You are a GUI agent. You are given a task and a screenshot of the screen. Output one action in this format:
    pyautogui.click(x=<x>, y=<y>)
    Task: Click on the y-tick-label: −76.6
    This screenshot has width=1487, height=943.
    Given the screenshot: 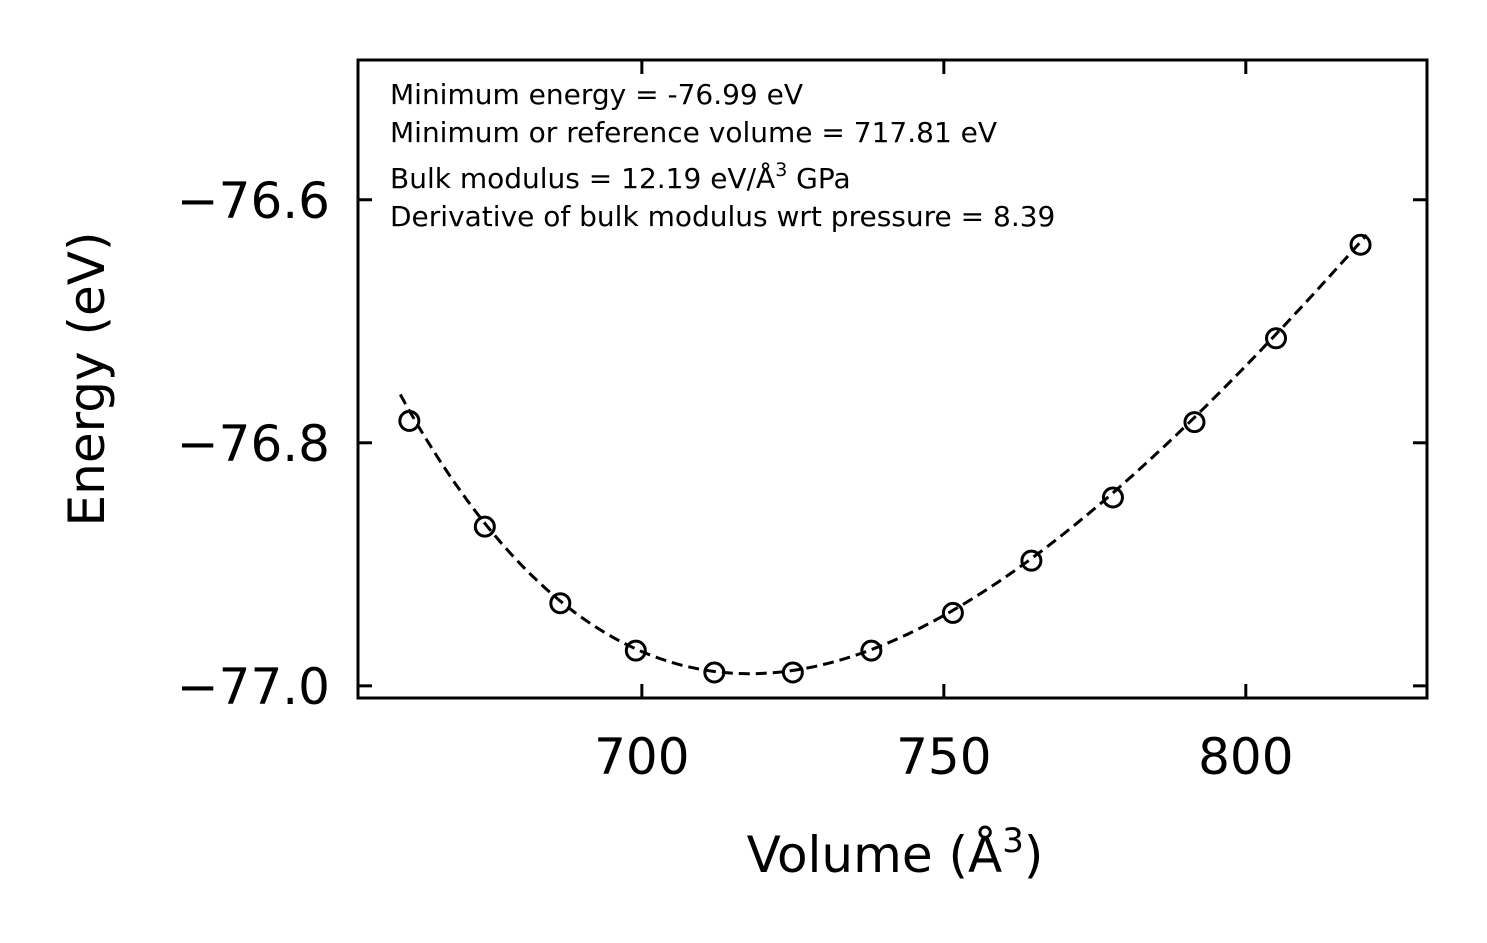 What is the action you would take?
    pyautogui.click(x=253, y=201)
    